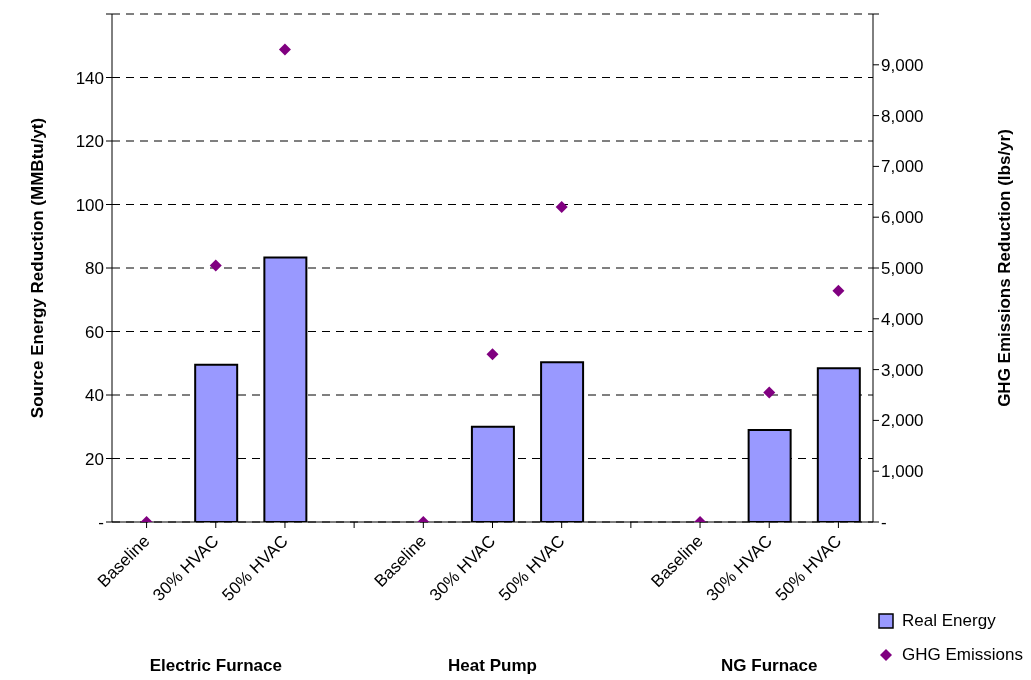  What do you see at coordinates (902, 472) in the screenshot?
I see `y2-tick-label: 1,000` at bounding box center [902, 472].